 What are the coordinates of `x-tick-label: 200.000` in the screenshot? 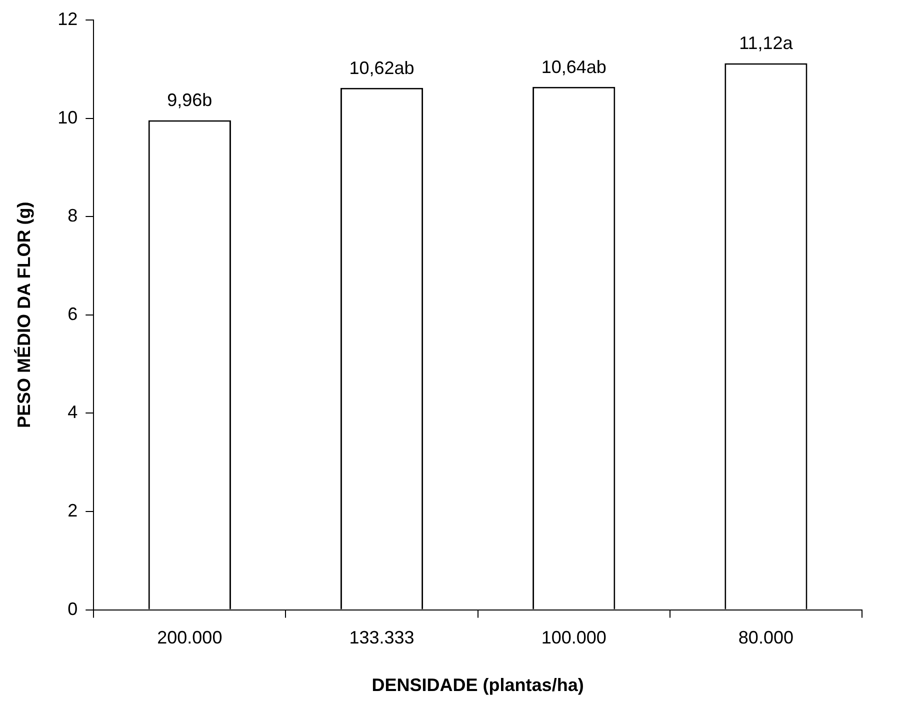 It's located at (189, 638).